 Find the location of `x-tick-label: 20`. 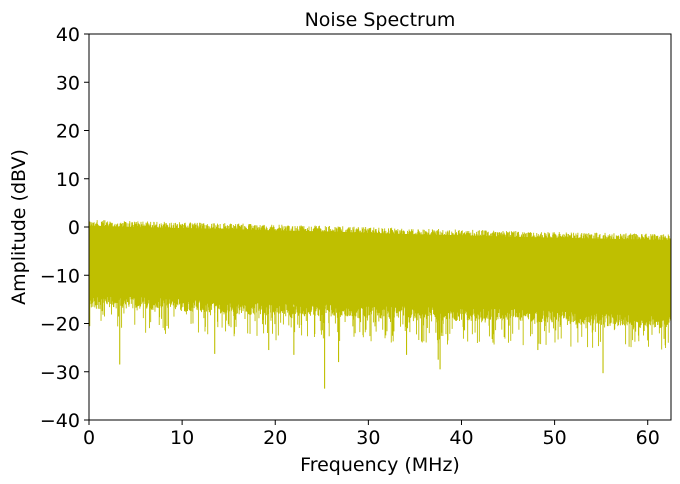

x-tick-label: 20 is located at coordinates (275, 438).